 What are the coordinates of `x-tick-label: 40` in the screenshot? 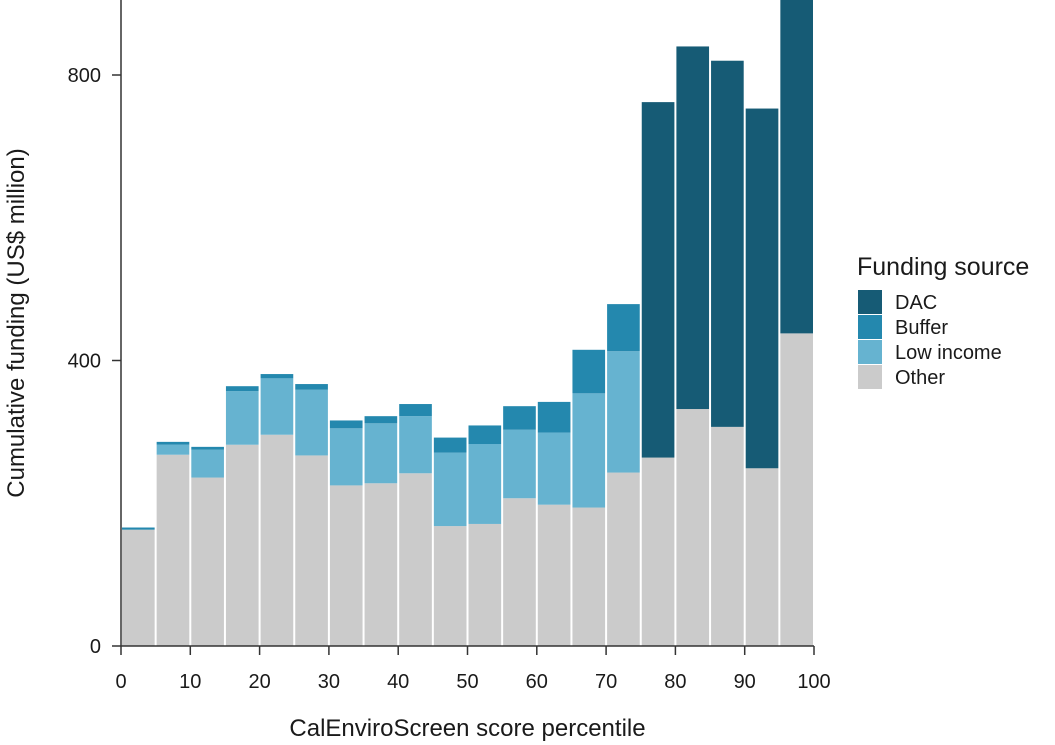 It's located at (398, 682).